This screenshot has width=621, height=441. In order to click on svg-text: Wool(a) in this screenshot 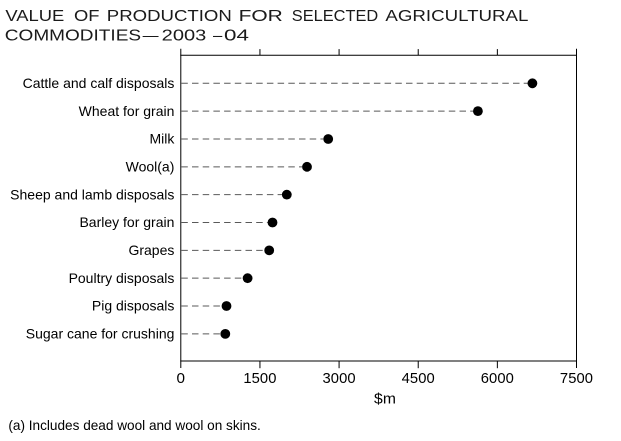, I will do `click(150, 167)`.